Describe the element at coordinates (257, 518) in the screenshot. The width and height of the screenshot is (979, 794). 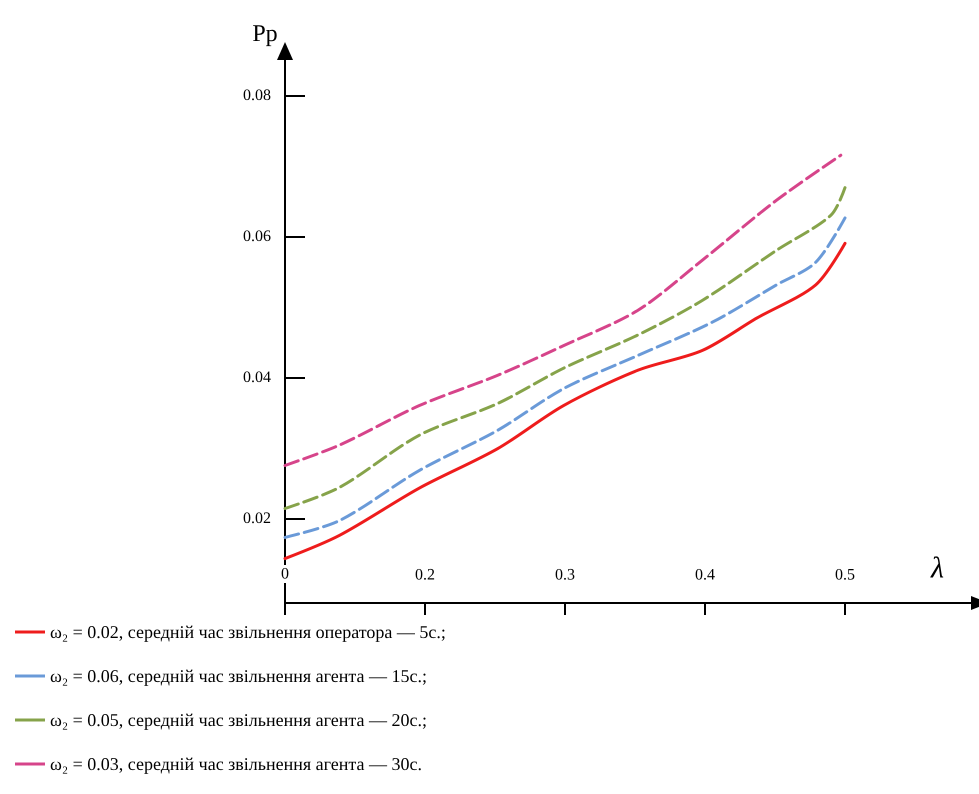
I see `y-tick-label: 0.02` at that location.